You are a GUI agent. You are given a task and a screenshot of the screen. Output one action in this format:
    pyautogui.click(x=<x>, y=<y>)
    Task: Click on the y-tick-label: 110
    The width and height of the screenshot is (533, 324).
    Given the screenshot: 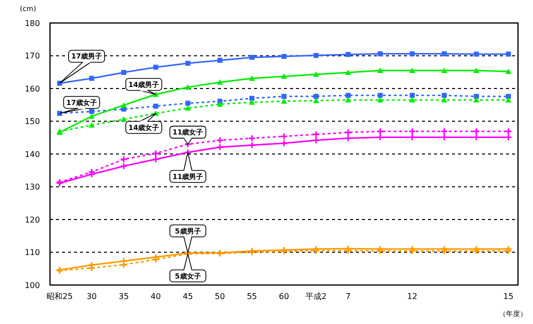 What is the action you would take?
    pyautogui.click(x=32, y=253)
    